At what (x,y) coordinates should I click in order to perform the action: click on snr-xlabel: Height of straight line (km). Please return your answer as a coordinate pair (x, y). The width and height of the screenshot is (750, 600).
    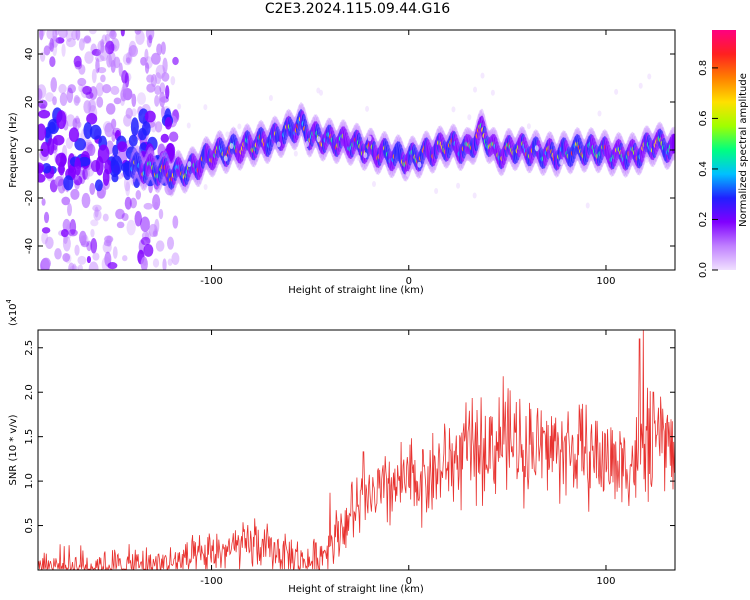
    Looking at the image, I should click on (356, 589).